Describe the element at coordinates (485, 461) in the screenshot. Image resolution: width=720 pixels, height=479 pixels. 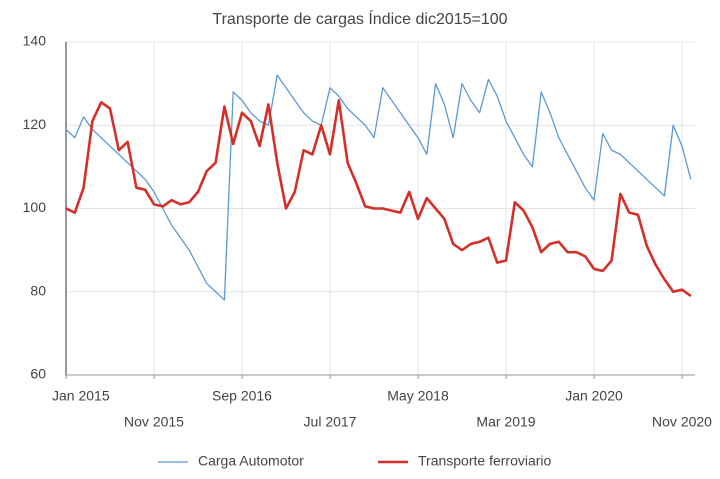
I see `legend-label: Transporte ferroviario` at that location.